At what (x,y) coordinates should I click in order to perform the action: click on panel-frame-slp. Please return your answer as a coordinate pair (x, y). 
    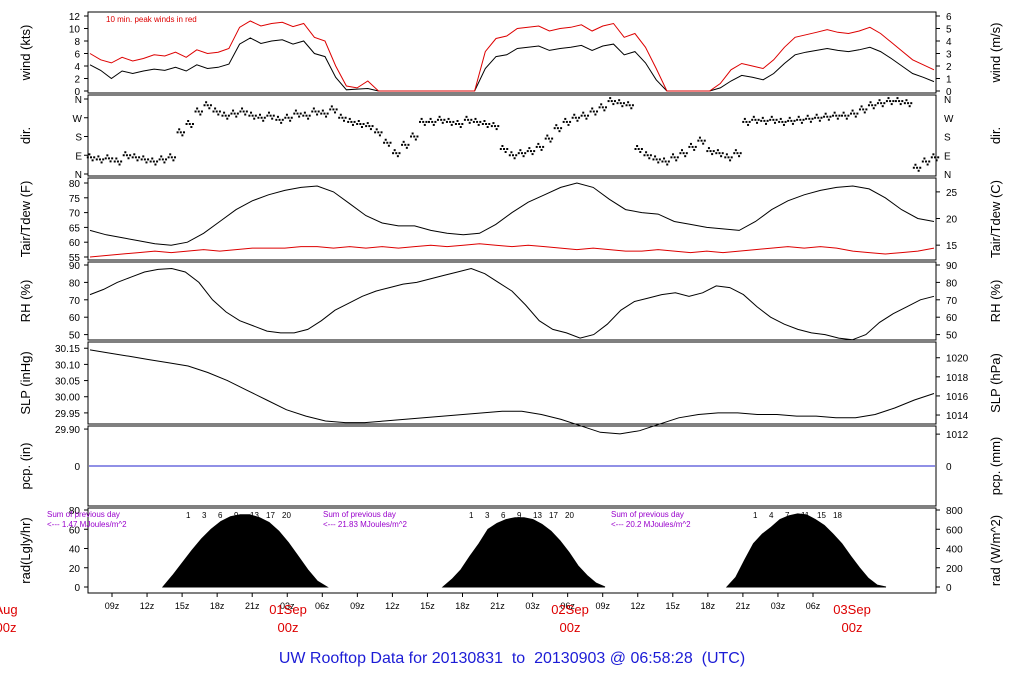
    Looking at the image, I should click on (512, 383).